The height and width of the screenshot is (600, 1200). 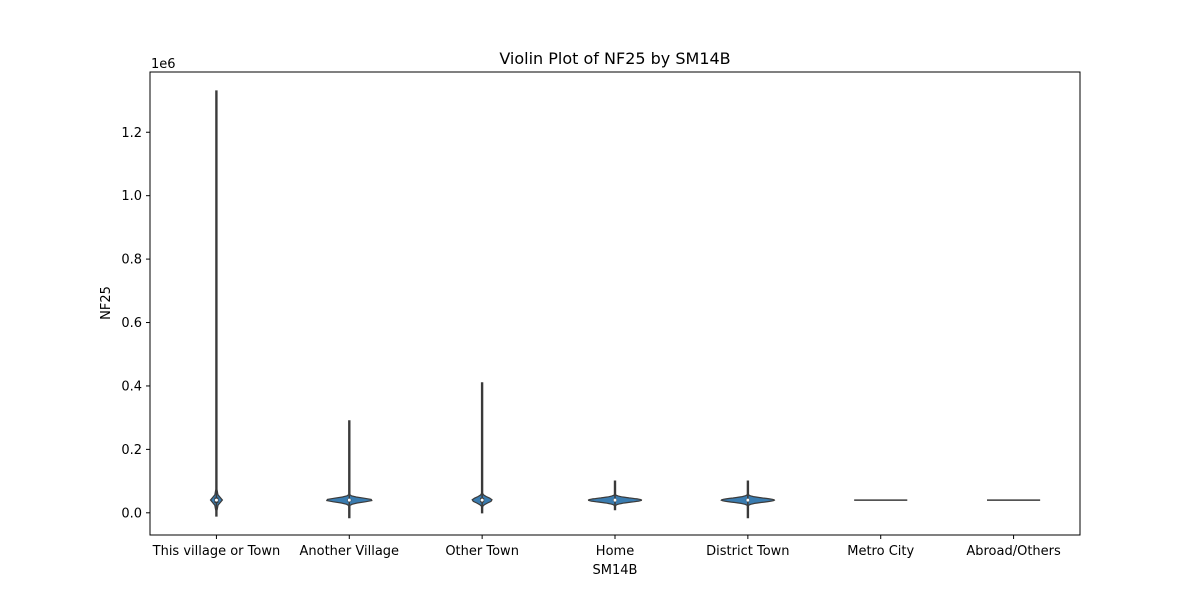 I want to click on x-tick-label: This village or Town, so click(x=216, y=551).